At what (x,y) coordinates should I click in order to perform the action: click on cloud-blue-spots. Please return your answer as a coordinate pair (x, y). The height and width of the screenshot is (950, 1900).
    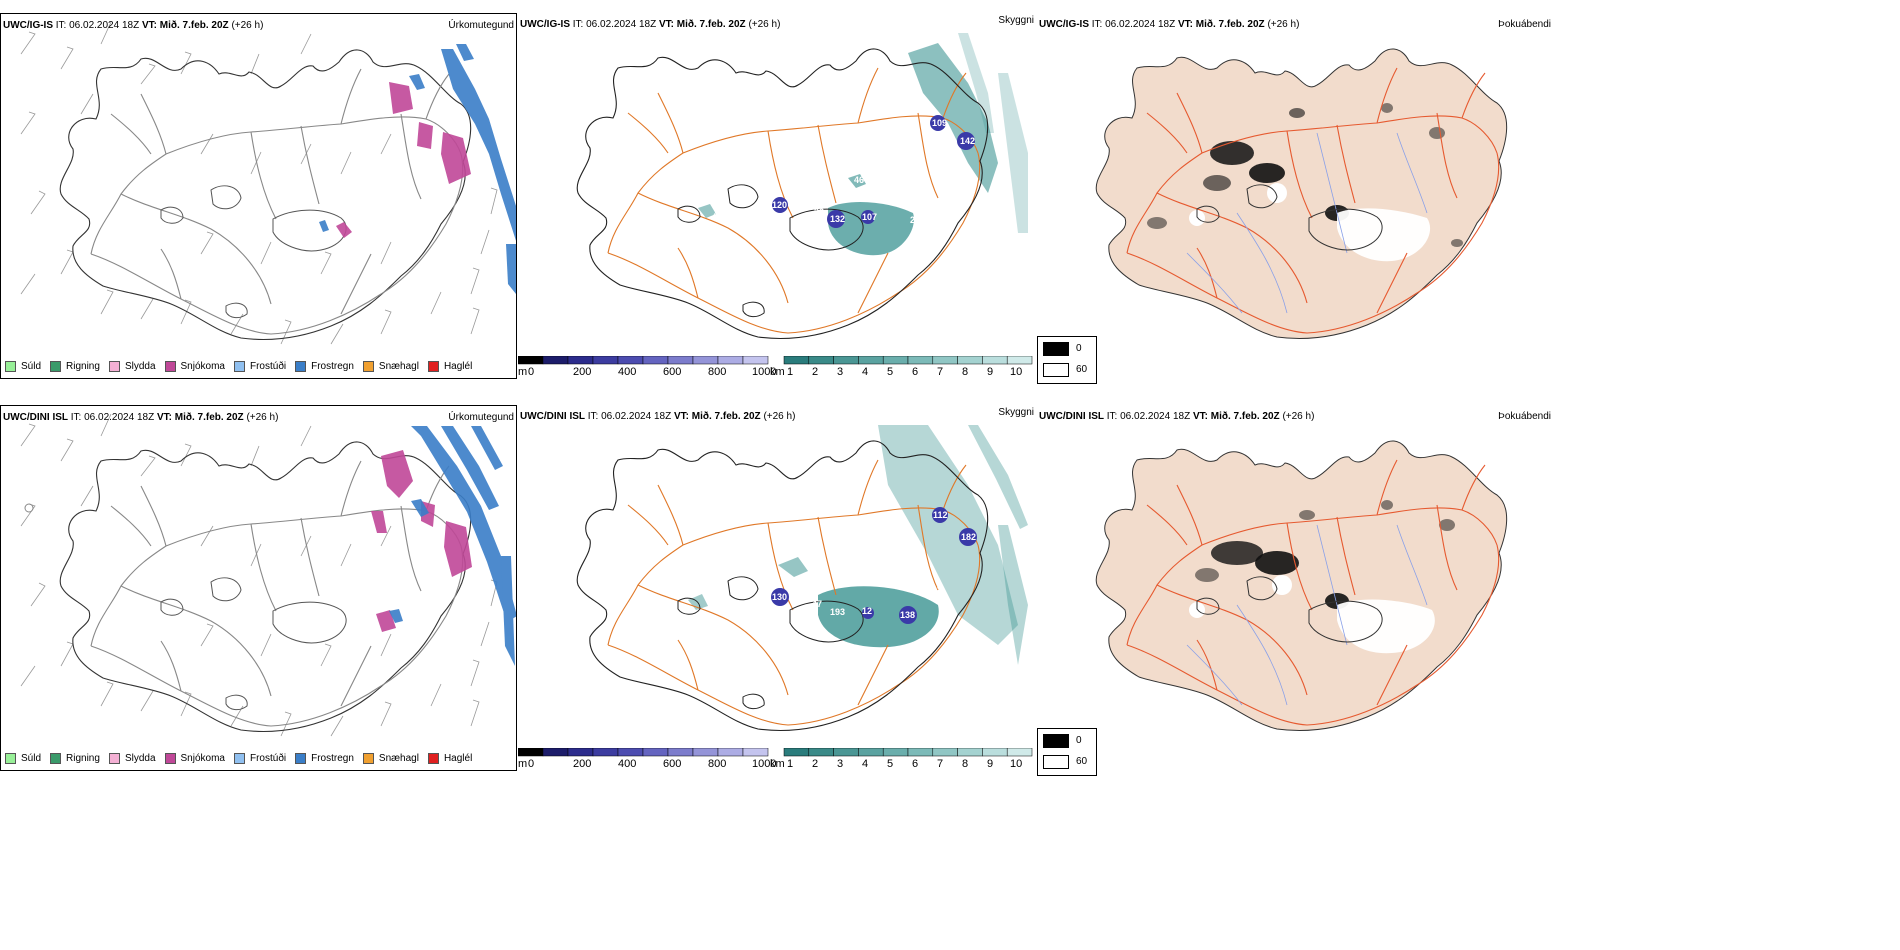
    Looking at the image, I should click on (873, 171).